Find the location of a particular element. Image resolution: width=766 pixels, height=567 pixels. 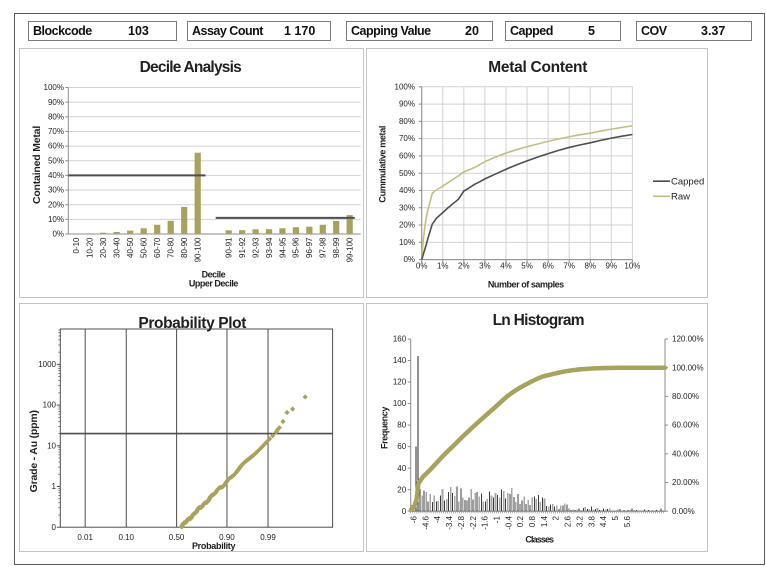

svg-text: 93-94 is located at coordinates (269, 247).